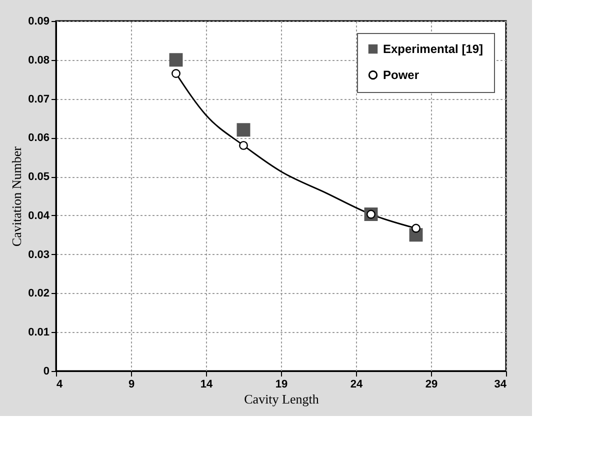 This screenshot has width=595, height=463. What do you see at coordinates (433, 49) in the screenshot?
I see `legend-label: Experimental [19]` at bounding box center [433, 49].